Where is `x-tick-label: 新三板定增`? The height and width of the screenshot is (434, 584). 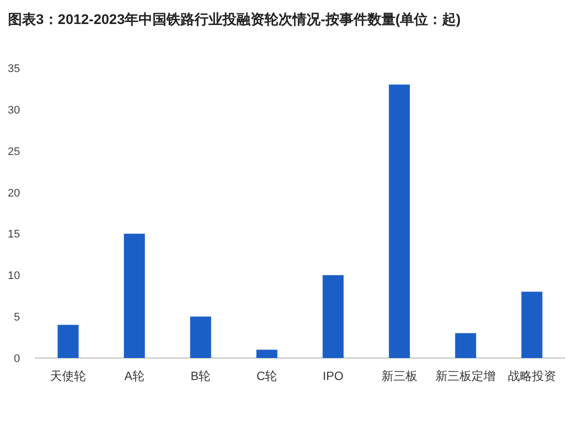 x-tick-label: 新三板定增 is located at coordinates (466, 376).